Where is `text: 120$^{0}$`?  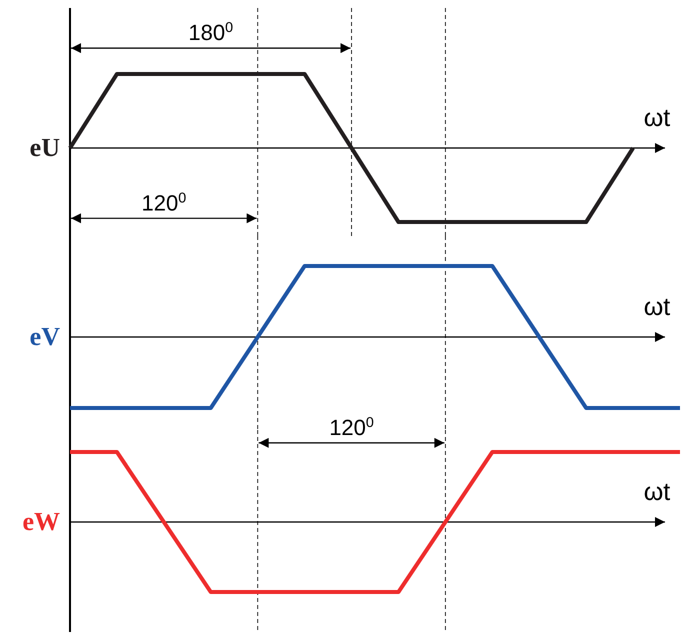 text: 120$^{0}$ is located at coordinates (351, 427).